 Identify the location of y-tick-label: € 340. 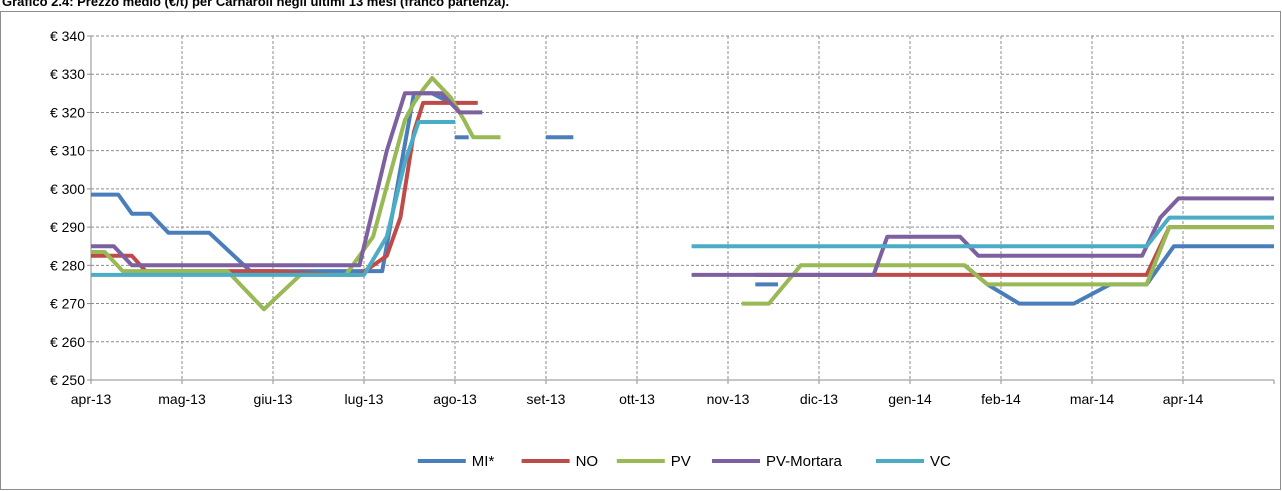
(67, 36).